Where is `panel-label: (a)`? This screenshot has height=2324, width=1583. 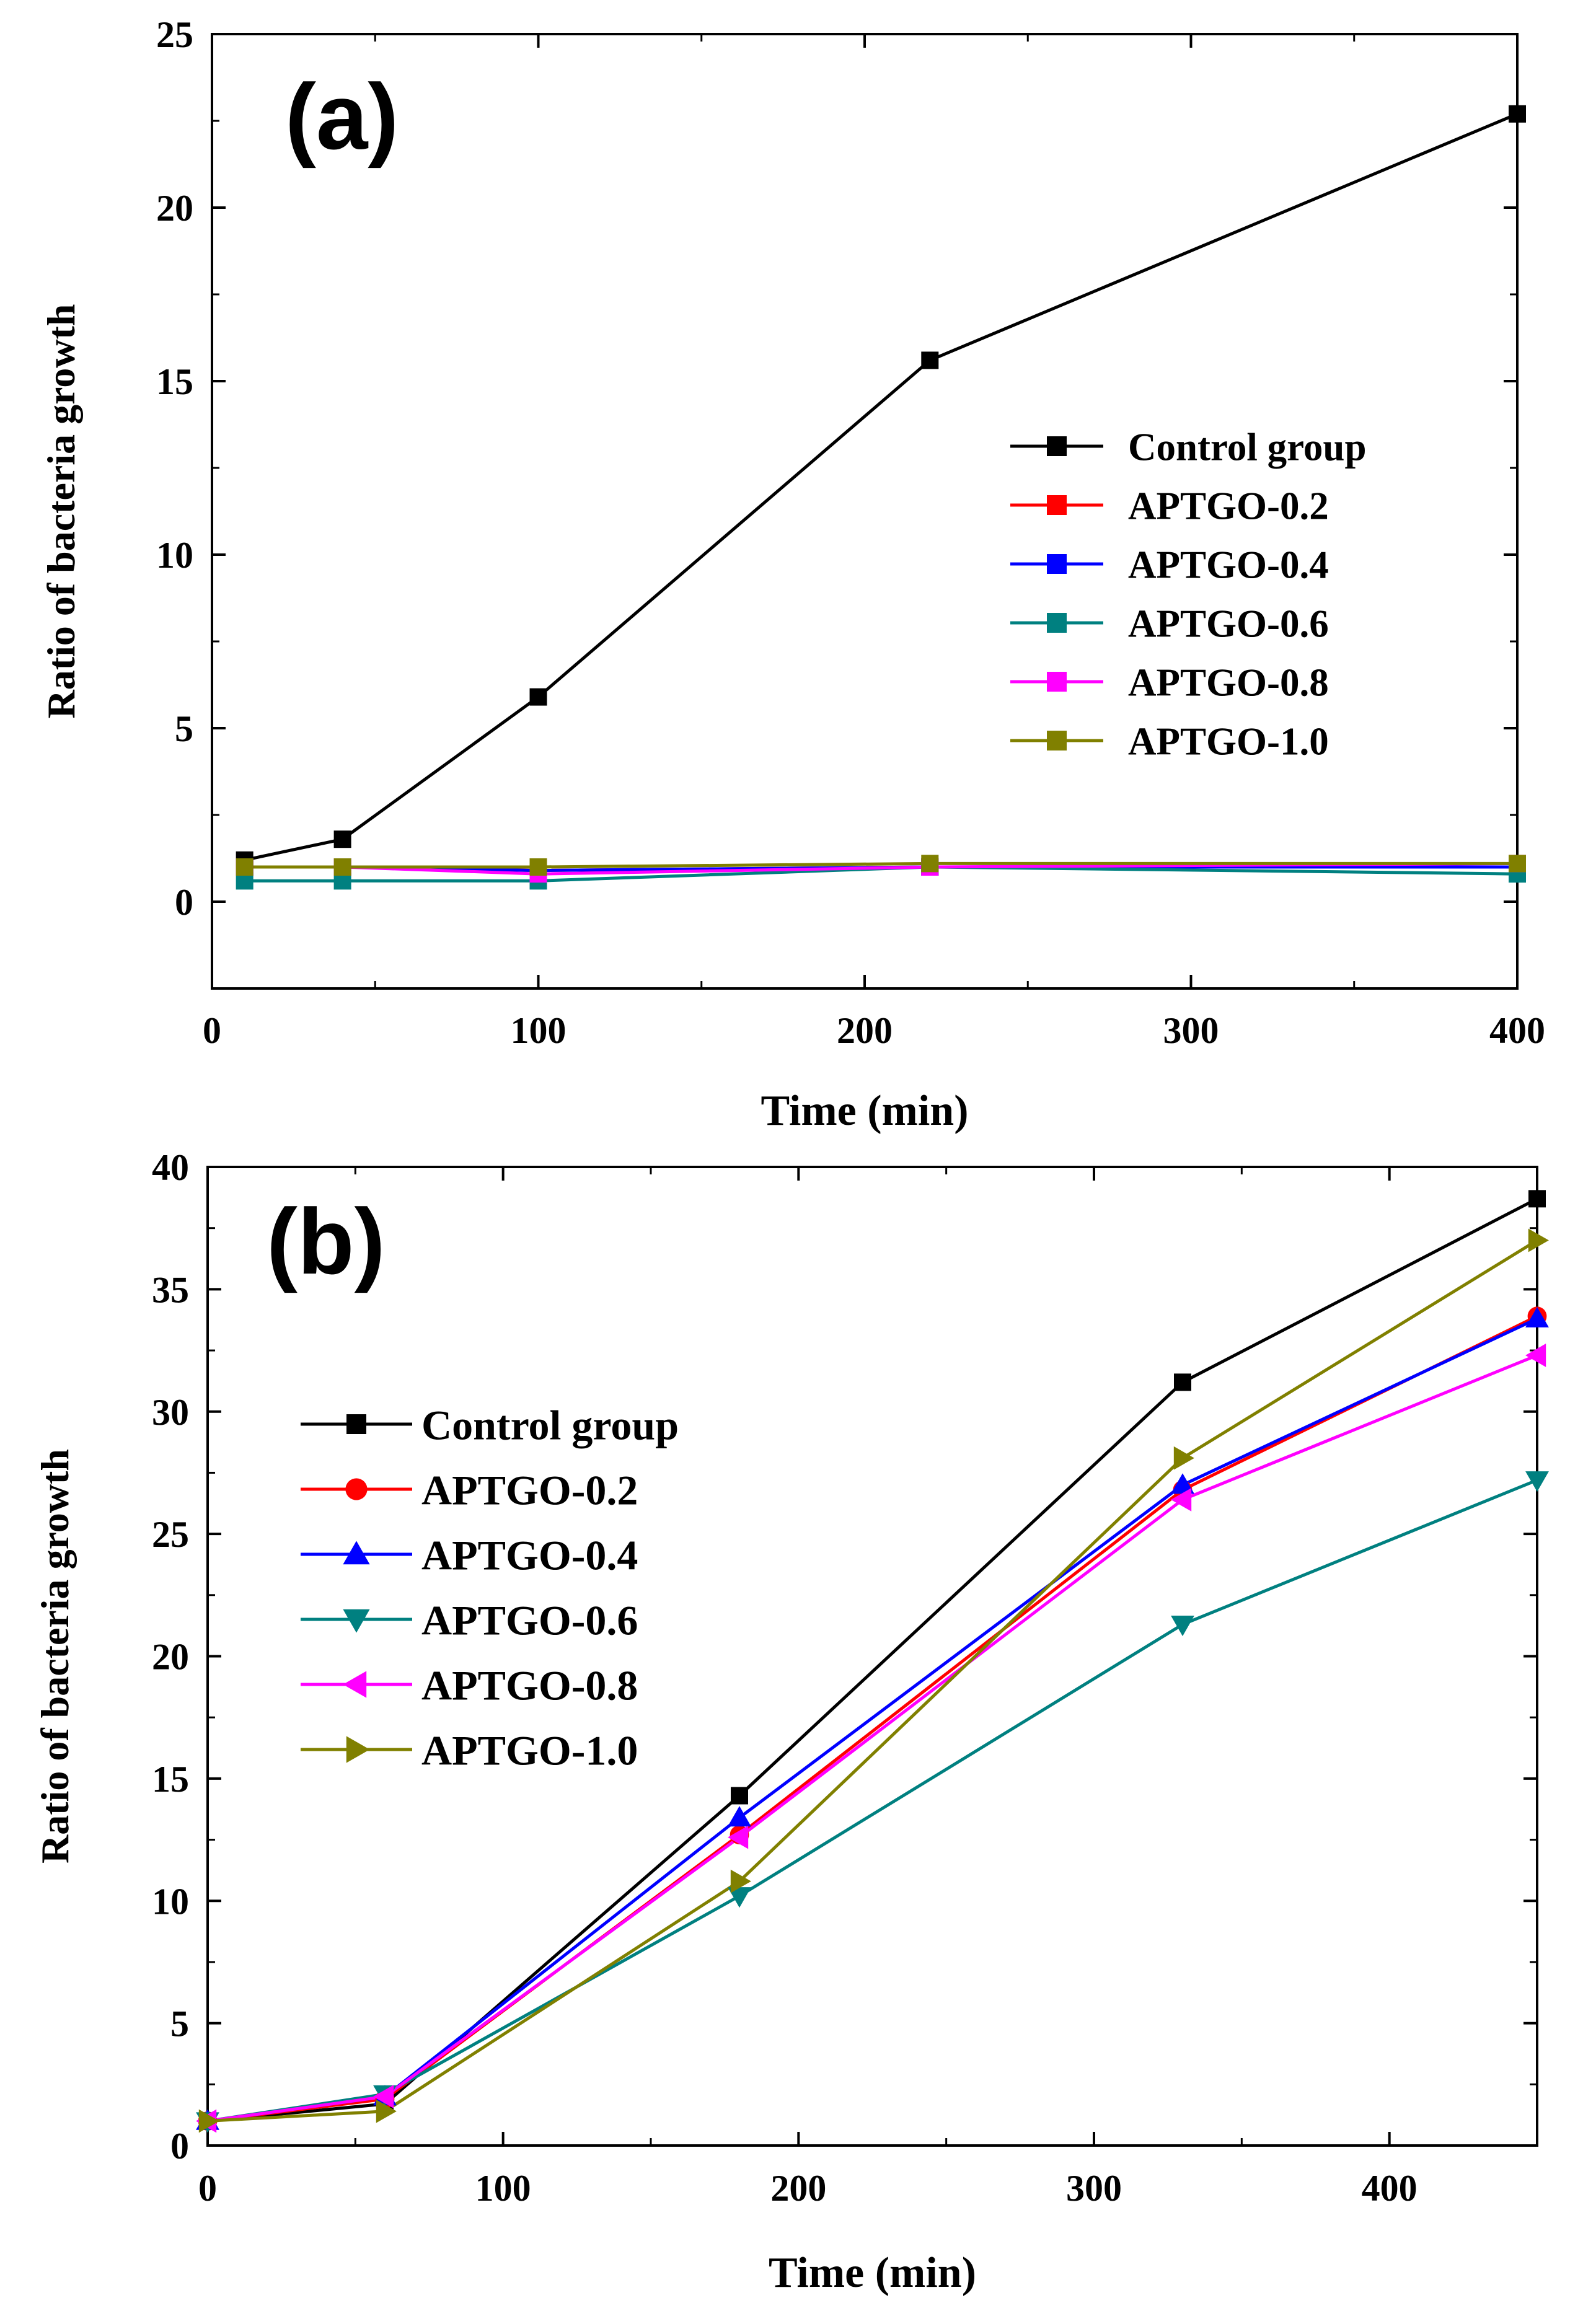
panel-label: (a) is located at coordinates (342, 116).